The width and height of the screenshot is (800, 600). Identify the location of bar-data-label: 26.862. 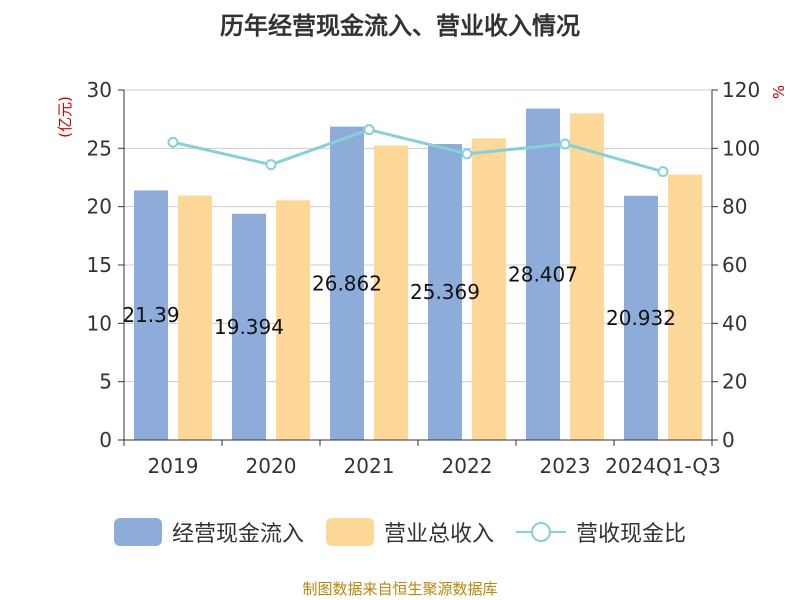
(347, 283).